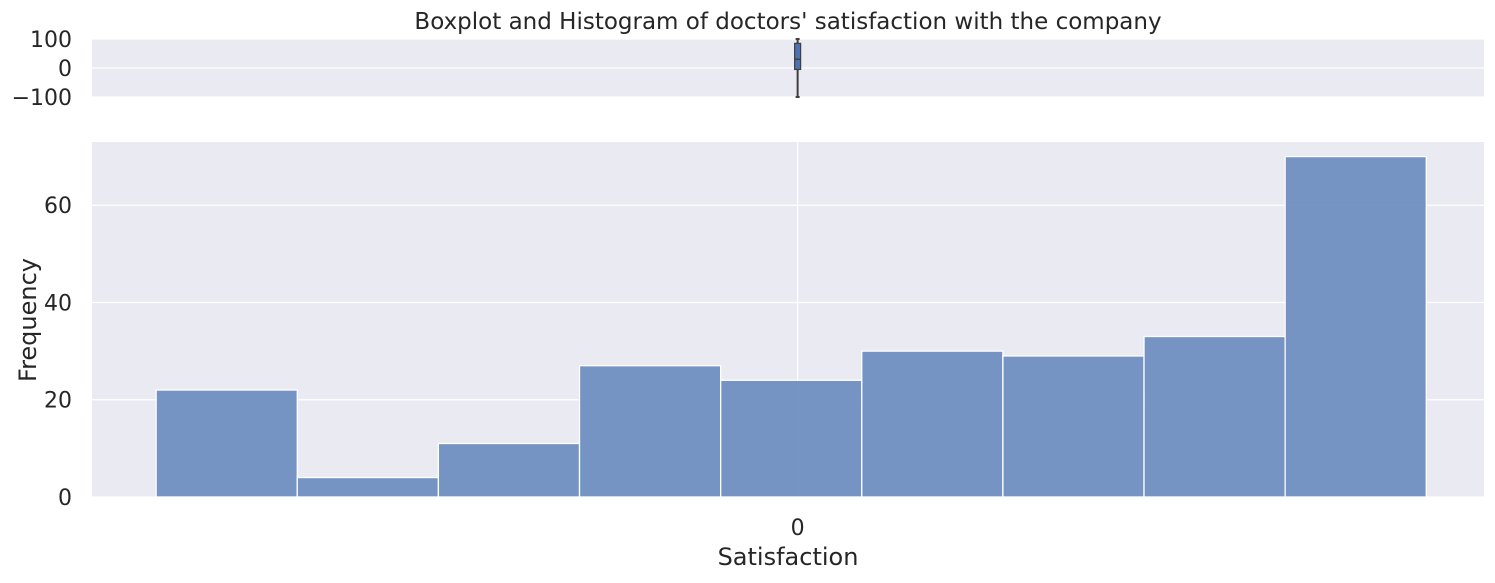 This screenshot has height=583, width=1495. I want to click on boxplot-box, so click(798, 56).